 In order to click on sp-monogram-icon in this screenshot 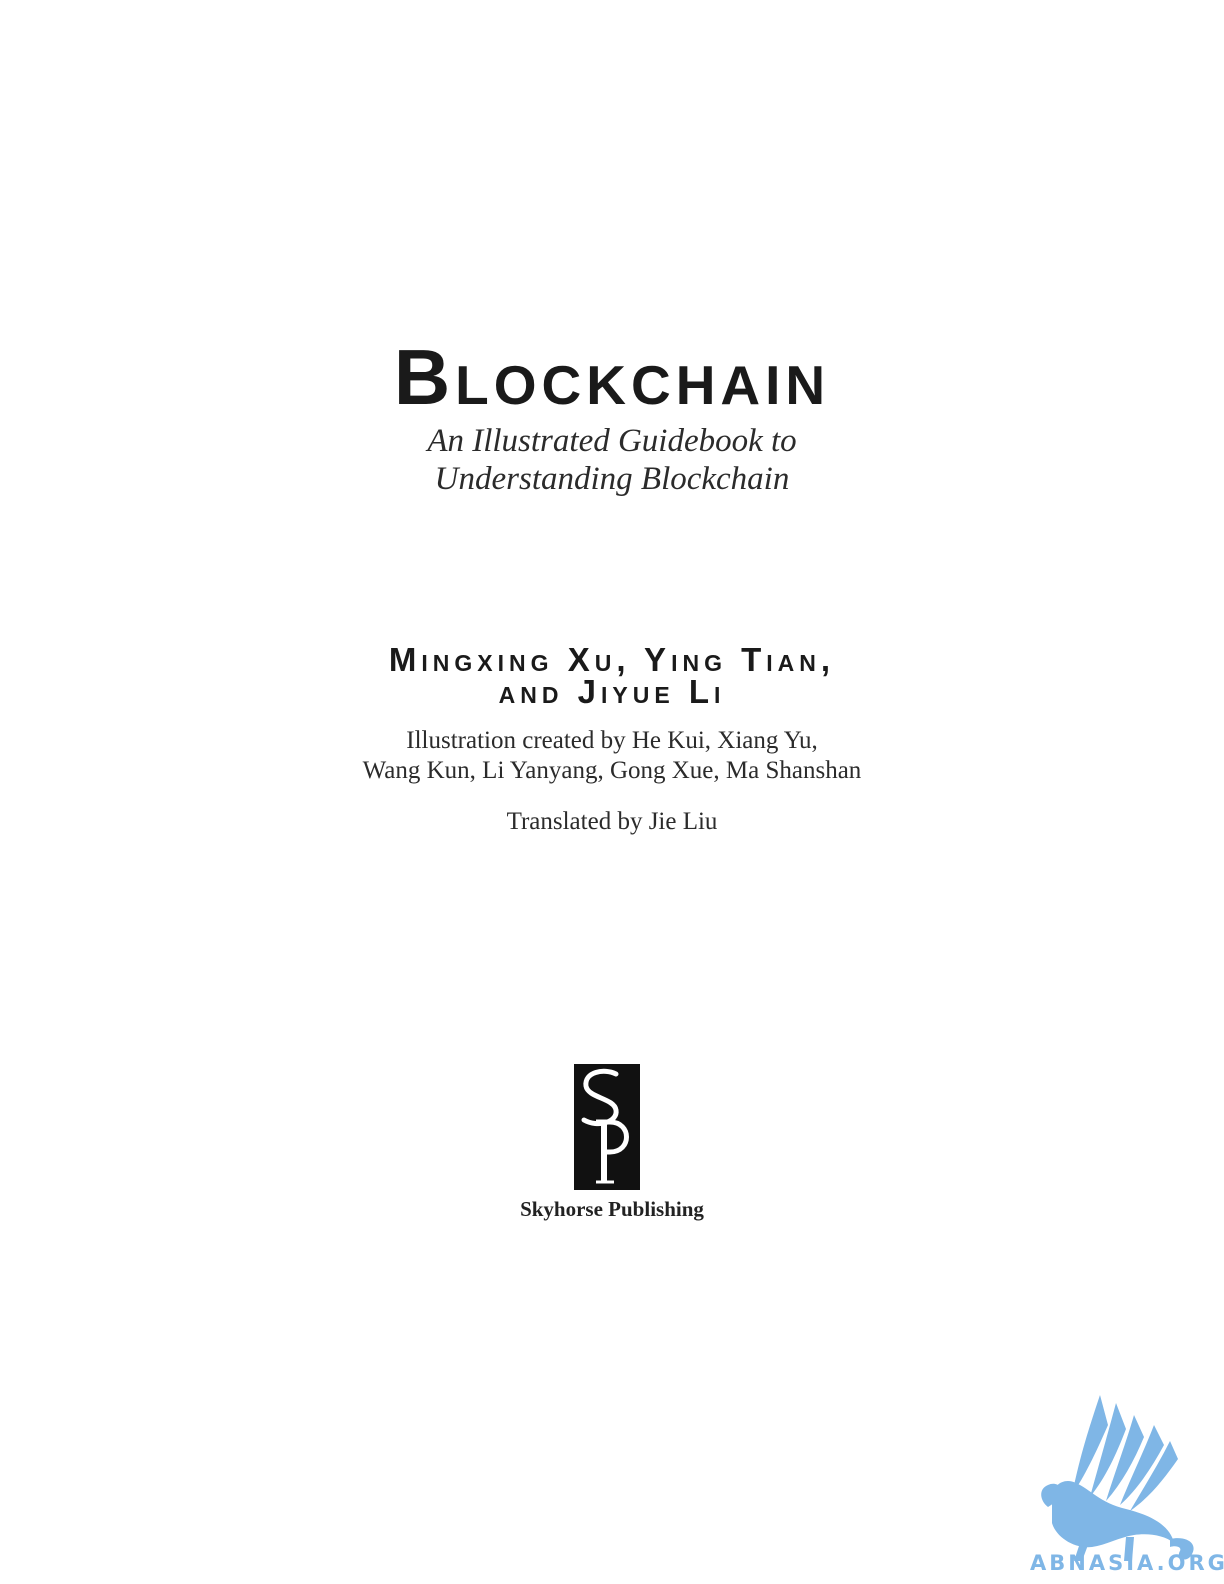, I will do `click(607, 1127)`.